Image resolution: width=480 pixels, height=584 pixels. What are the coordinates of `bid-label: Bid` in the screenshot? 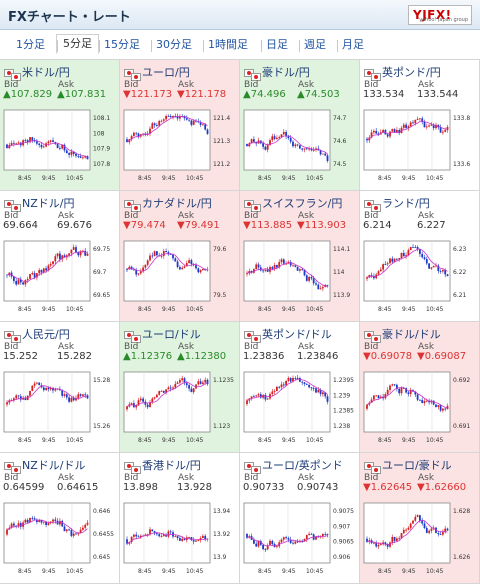 It's located at (251, 85).